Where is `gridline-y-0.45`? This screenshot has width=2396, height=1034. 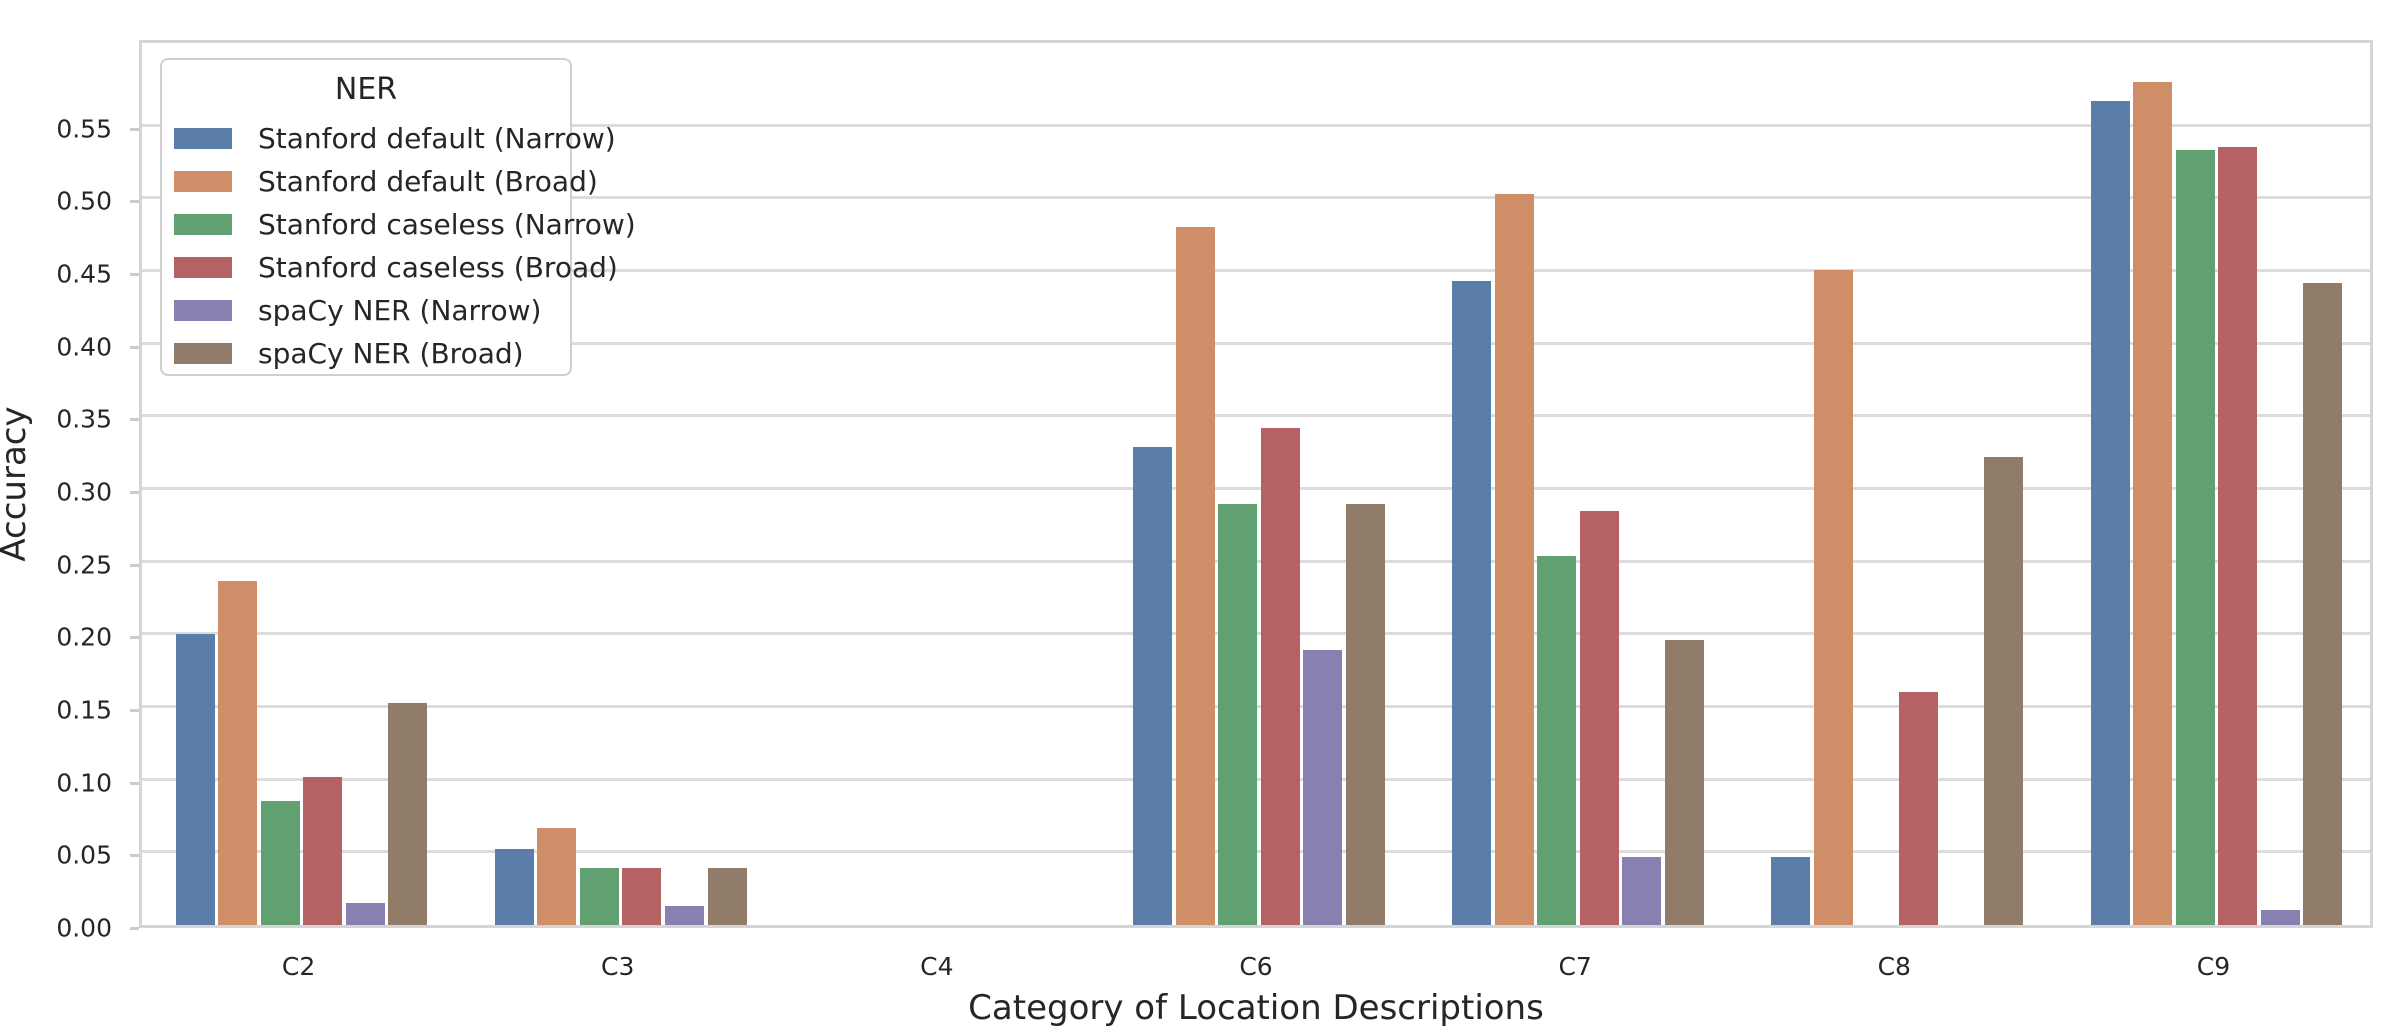 gridline-y-0.45 is located at coordinates (1256, 270).